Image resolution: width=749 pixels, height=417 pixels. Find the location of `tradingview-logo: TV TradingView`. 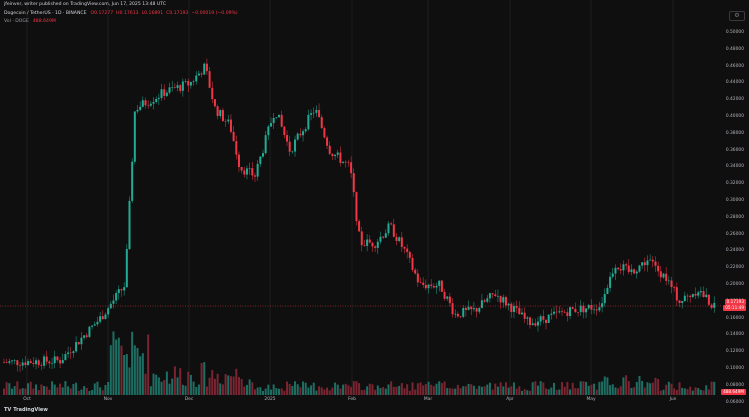

tradingview-logo: TV TradingView is located at coordinates (26, 410).